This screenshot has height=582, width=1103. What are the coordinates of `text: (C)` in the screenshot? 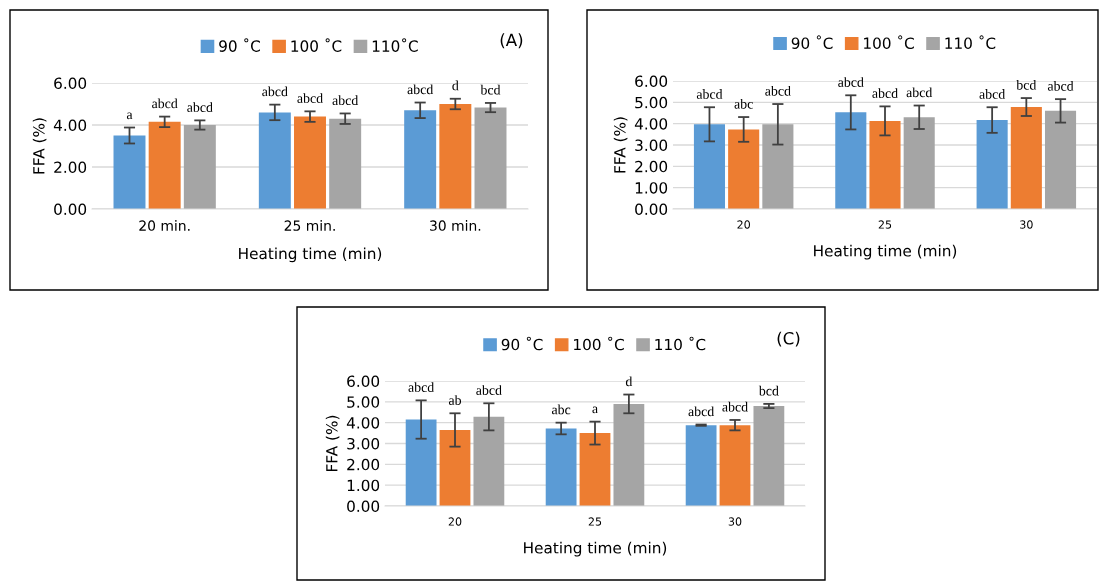 It's located at (788, 339).